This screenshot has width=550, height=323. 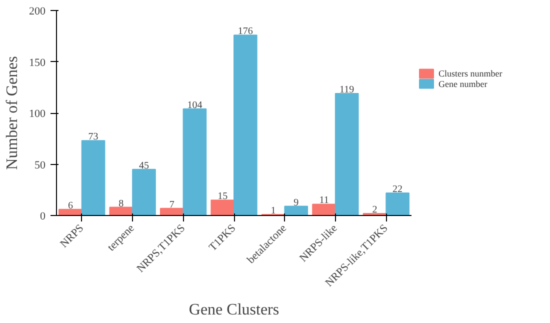 I want to click on data-label: 9, so click(x=296, y=202).